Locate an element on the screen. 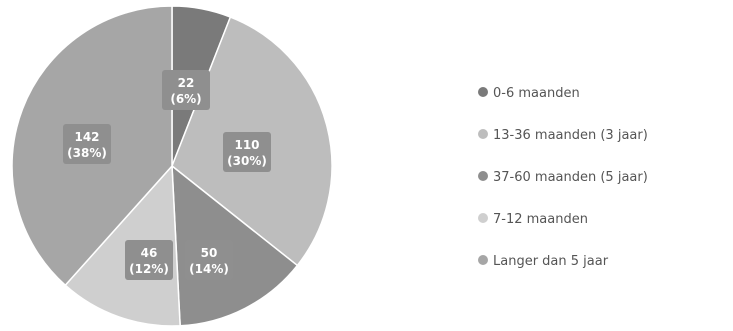  data-label-value: 50 is located at coordinates (209, 253).